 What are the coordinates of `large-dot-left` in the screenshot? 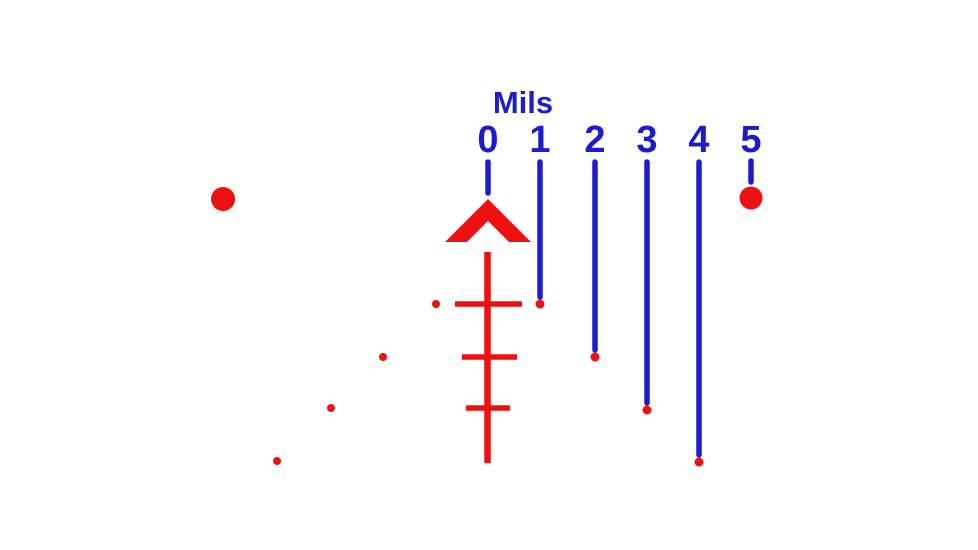 It's located at (223, 199).